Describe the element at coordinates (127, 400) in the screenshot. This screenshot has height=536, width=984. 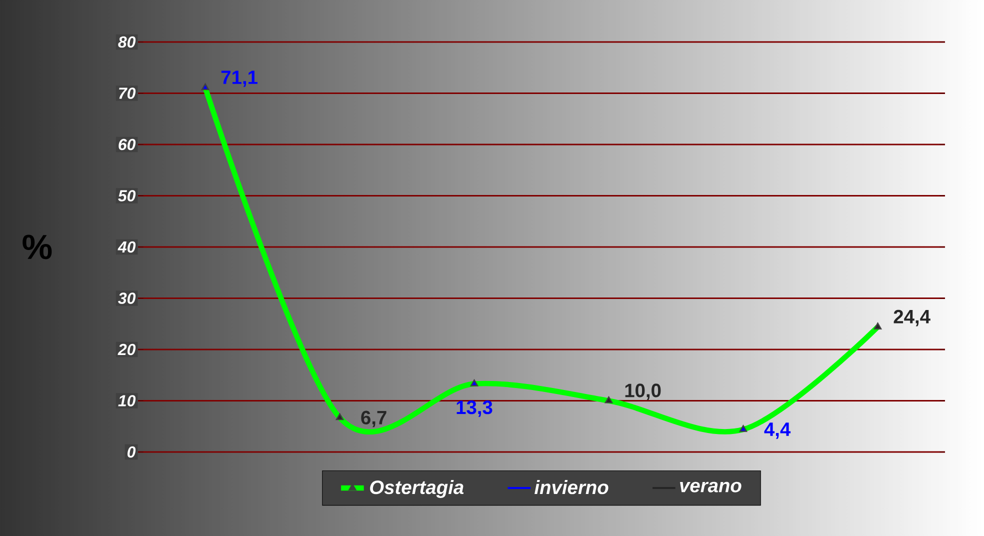
I see `y-tick-label: 10` at that location.